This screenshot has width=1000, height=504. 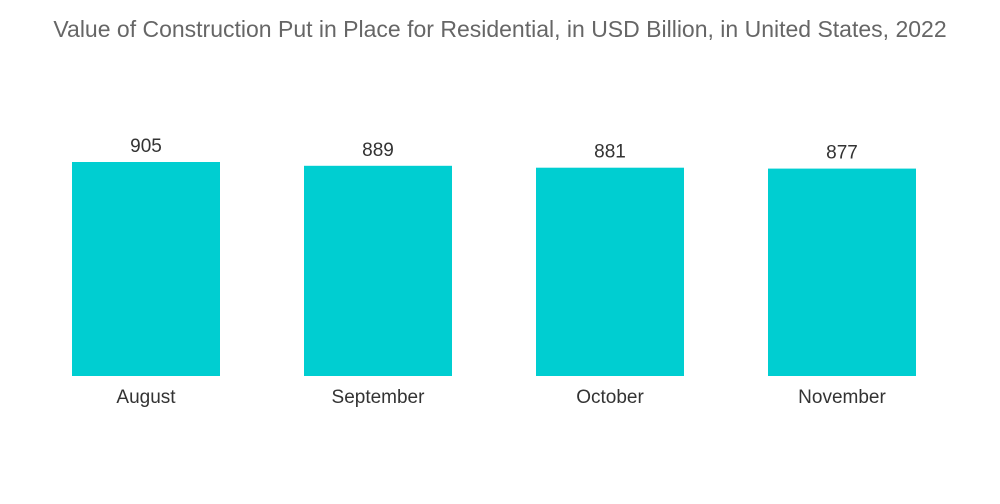 I want to click on x-tick-label-september: September, so click(x=379, y=397).